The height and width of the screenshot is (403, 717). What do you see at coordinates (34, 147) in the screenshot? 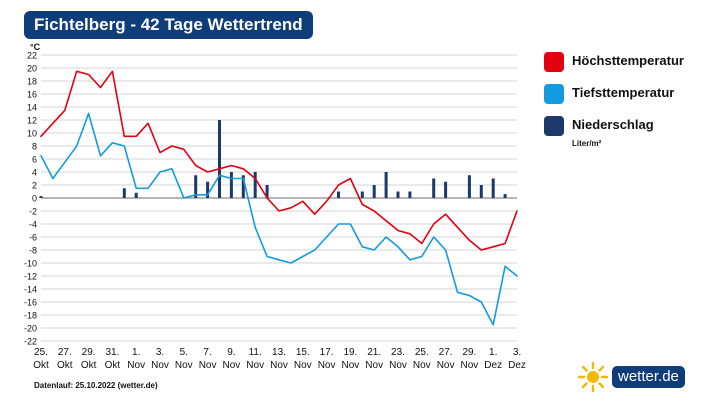
I see `y-tick-label: 8` at bounding box center [34, 147].